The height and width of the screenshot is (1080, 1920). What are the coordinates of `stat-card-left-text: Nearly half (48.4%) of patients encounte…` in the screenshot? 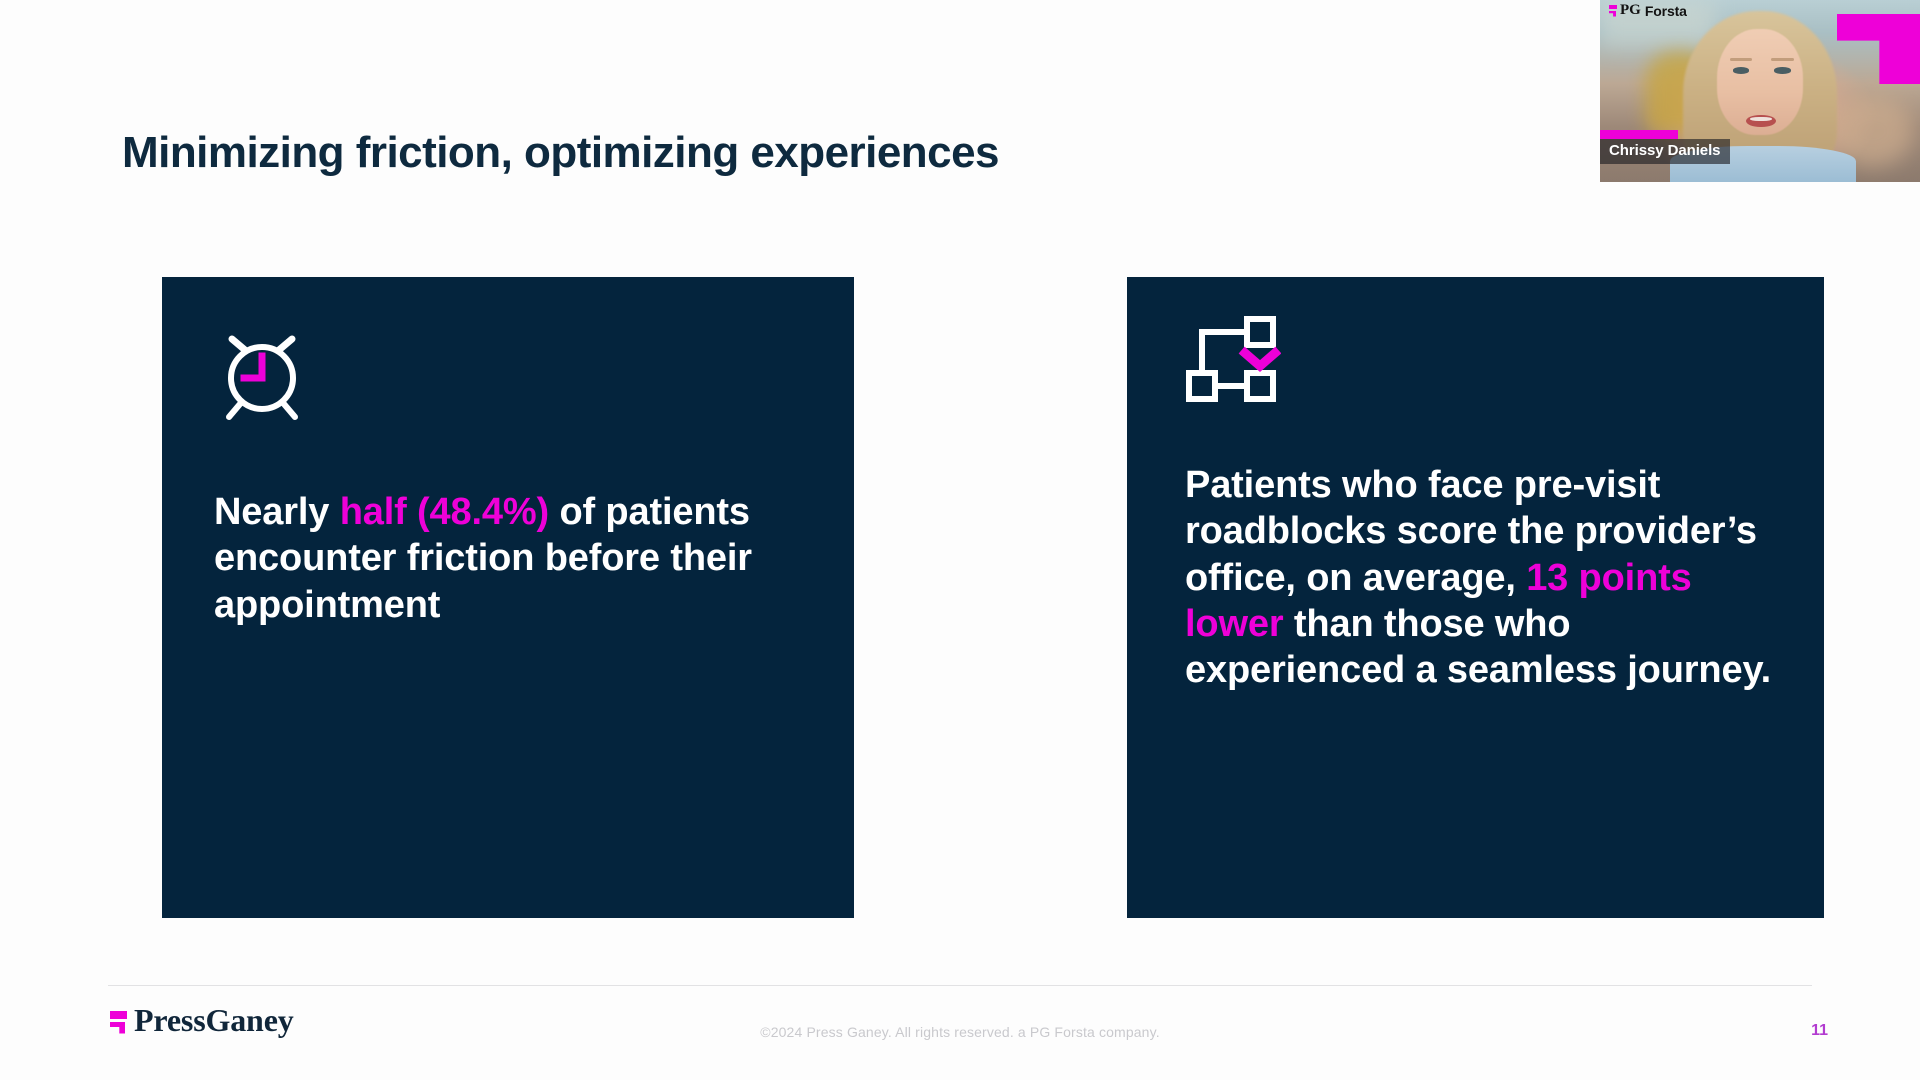 It's located at (484, 558).